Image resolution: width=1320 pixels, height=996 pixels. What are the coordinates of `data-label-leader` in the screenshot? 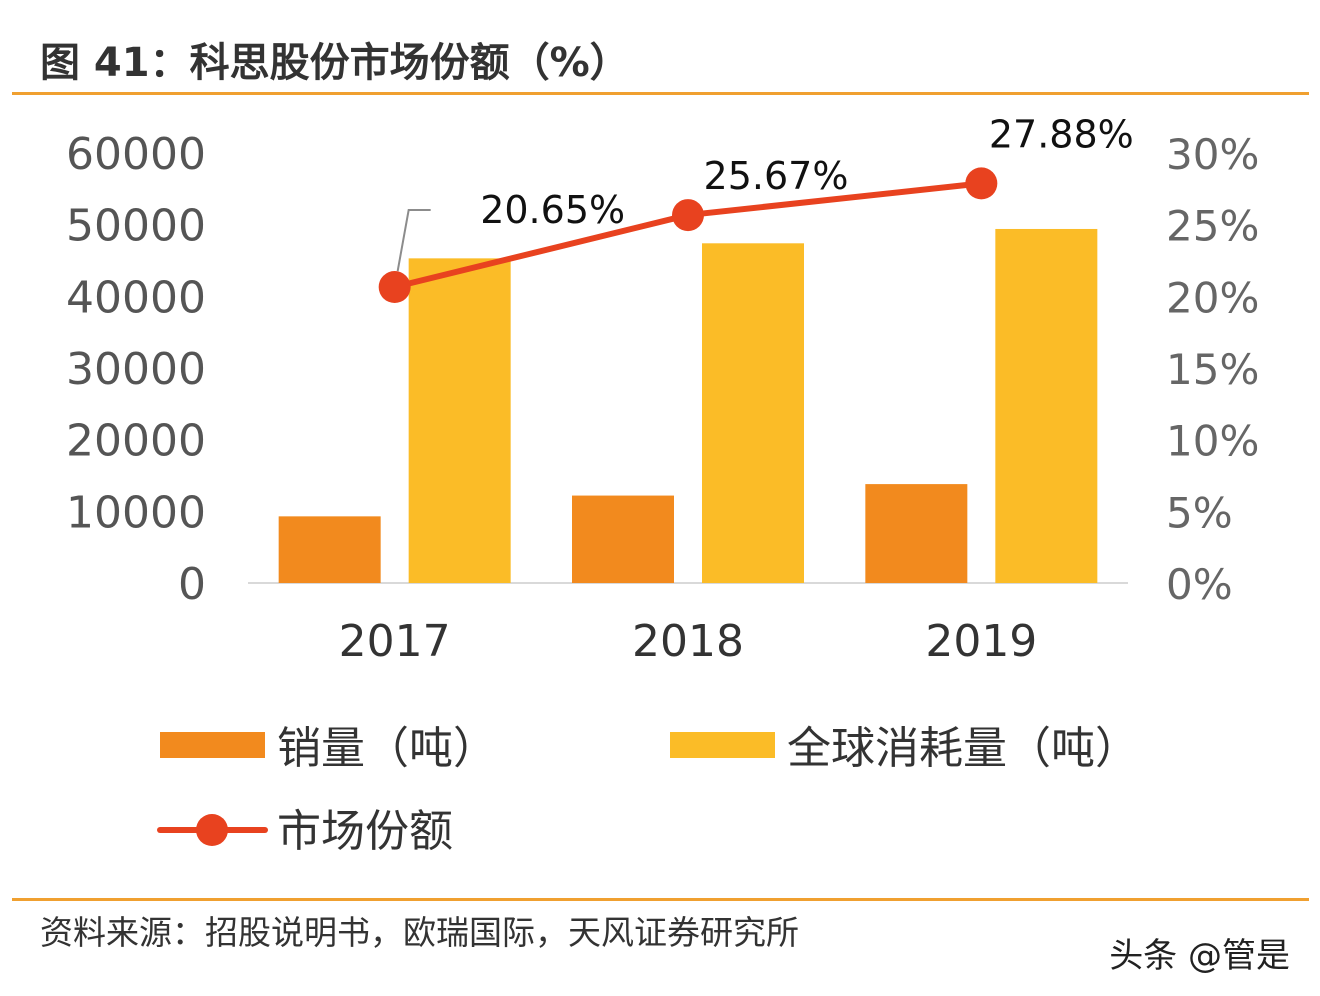 It's located at (413, 240).